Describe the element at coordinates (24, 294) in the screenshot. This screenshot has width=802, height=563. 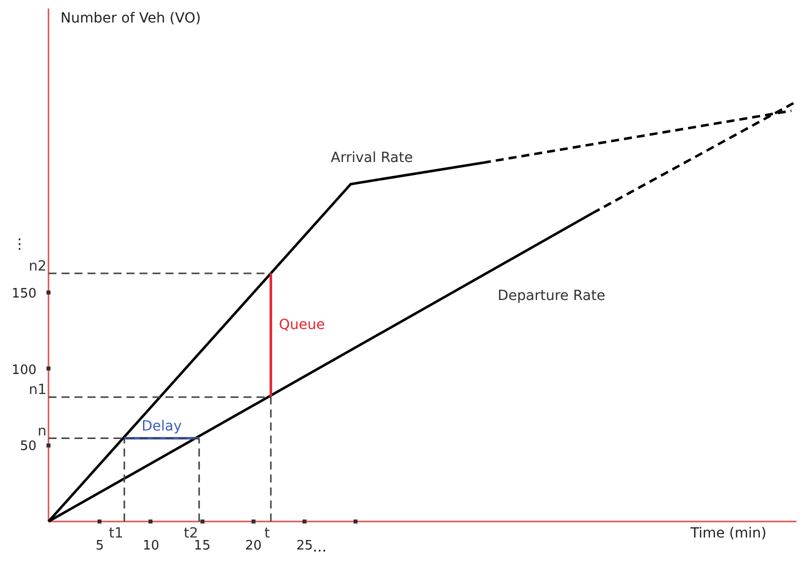
I see `y-tick-label: 150` at that location.